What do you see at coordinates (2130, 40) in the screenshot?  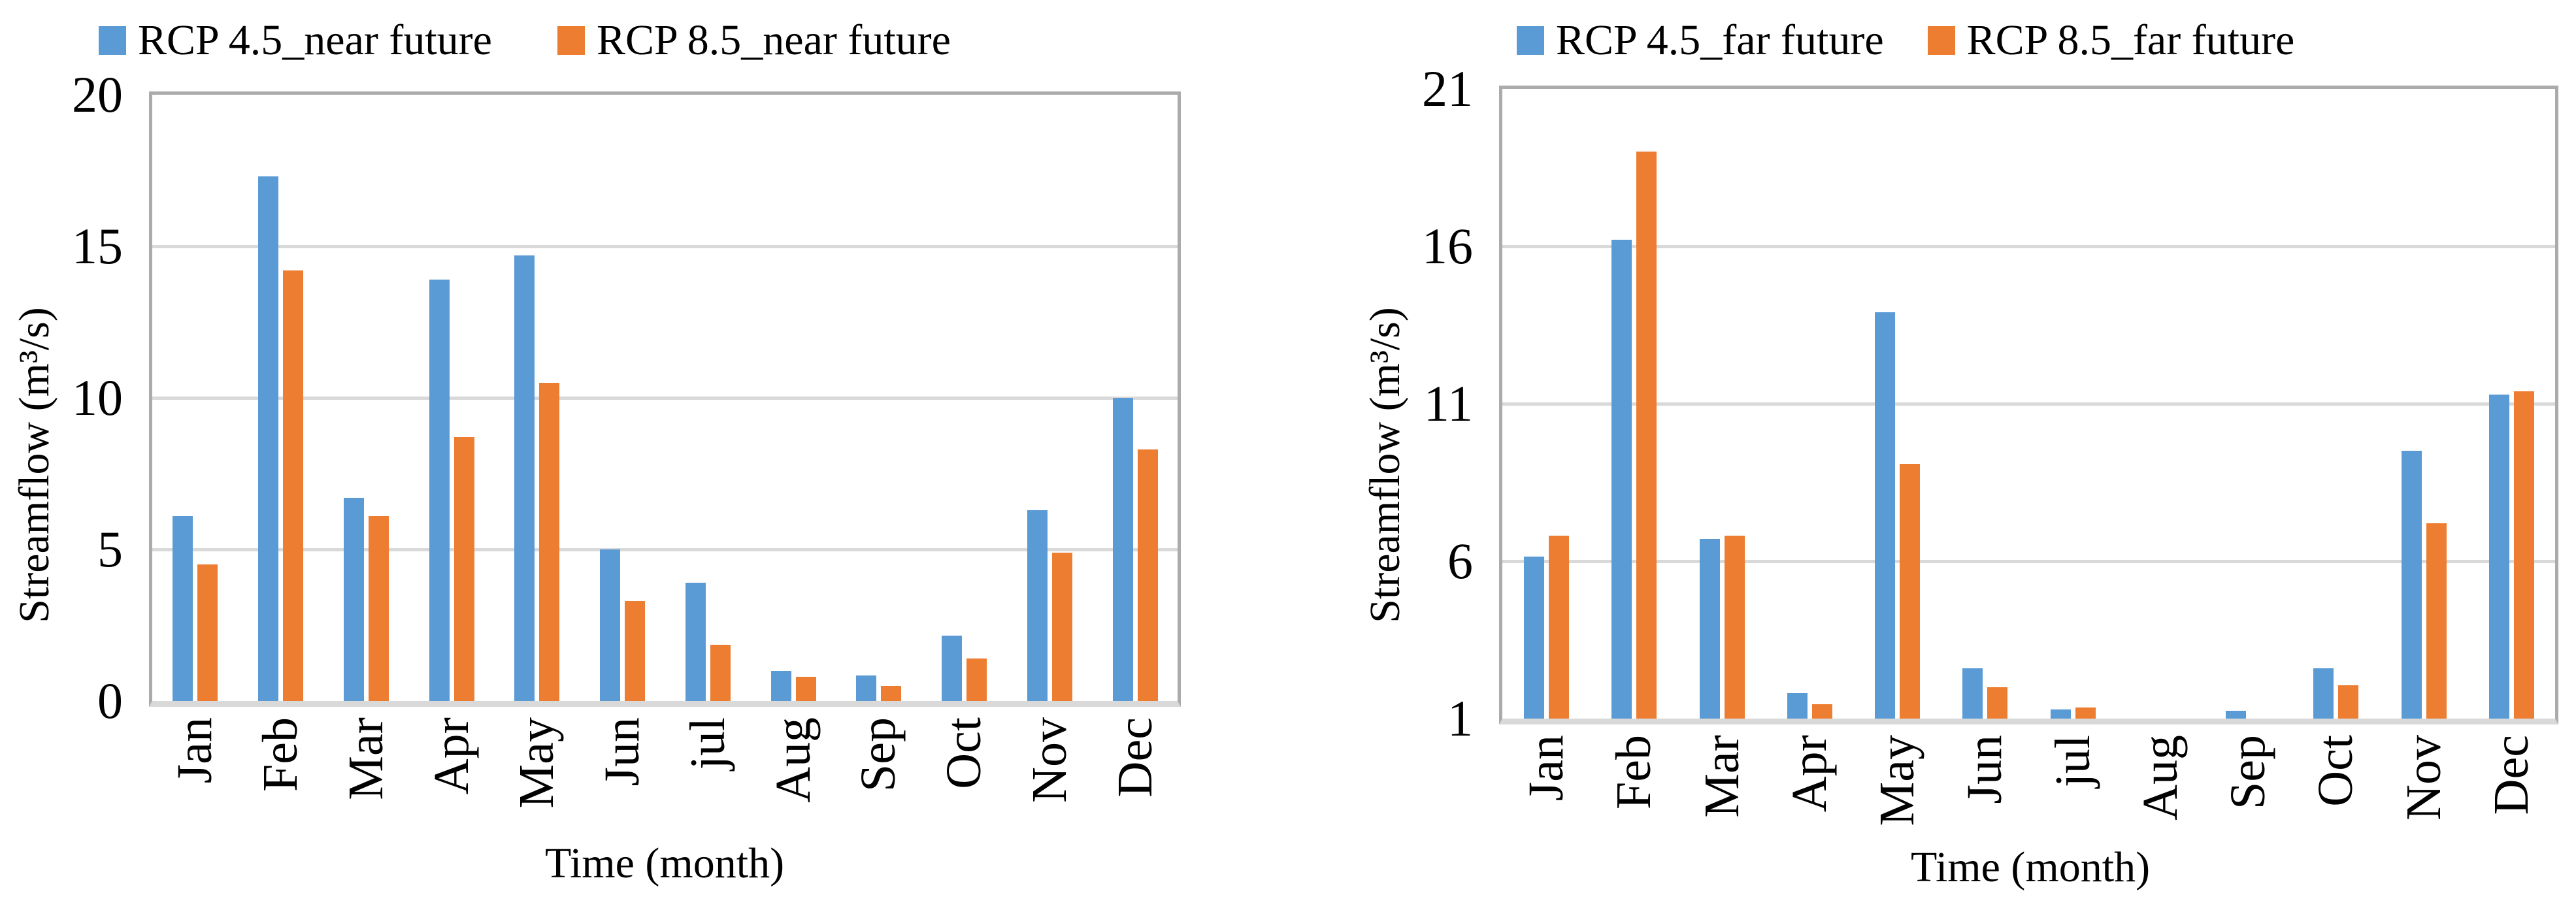 I see `legend-label: RCP 8.5_far future` at bounding box center [2130, 40].